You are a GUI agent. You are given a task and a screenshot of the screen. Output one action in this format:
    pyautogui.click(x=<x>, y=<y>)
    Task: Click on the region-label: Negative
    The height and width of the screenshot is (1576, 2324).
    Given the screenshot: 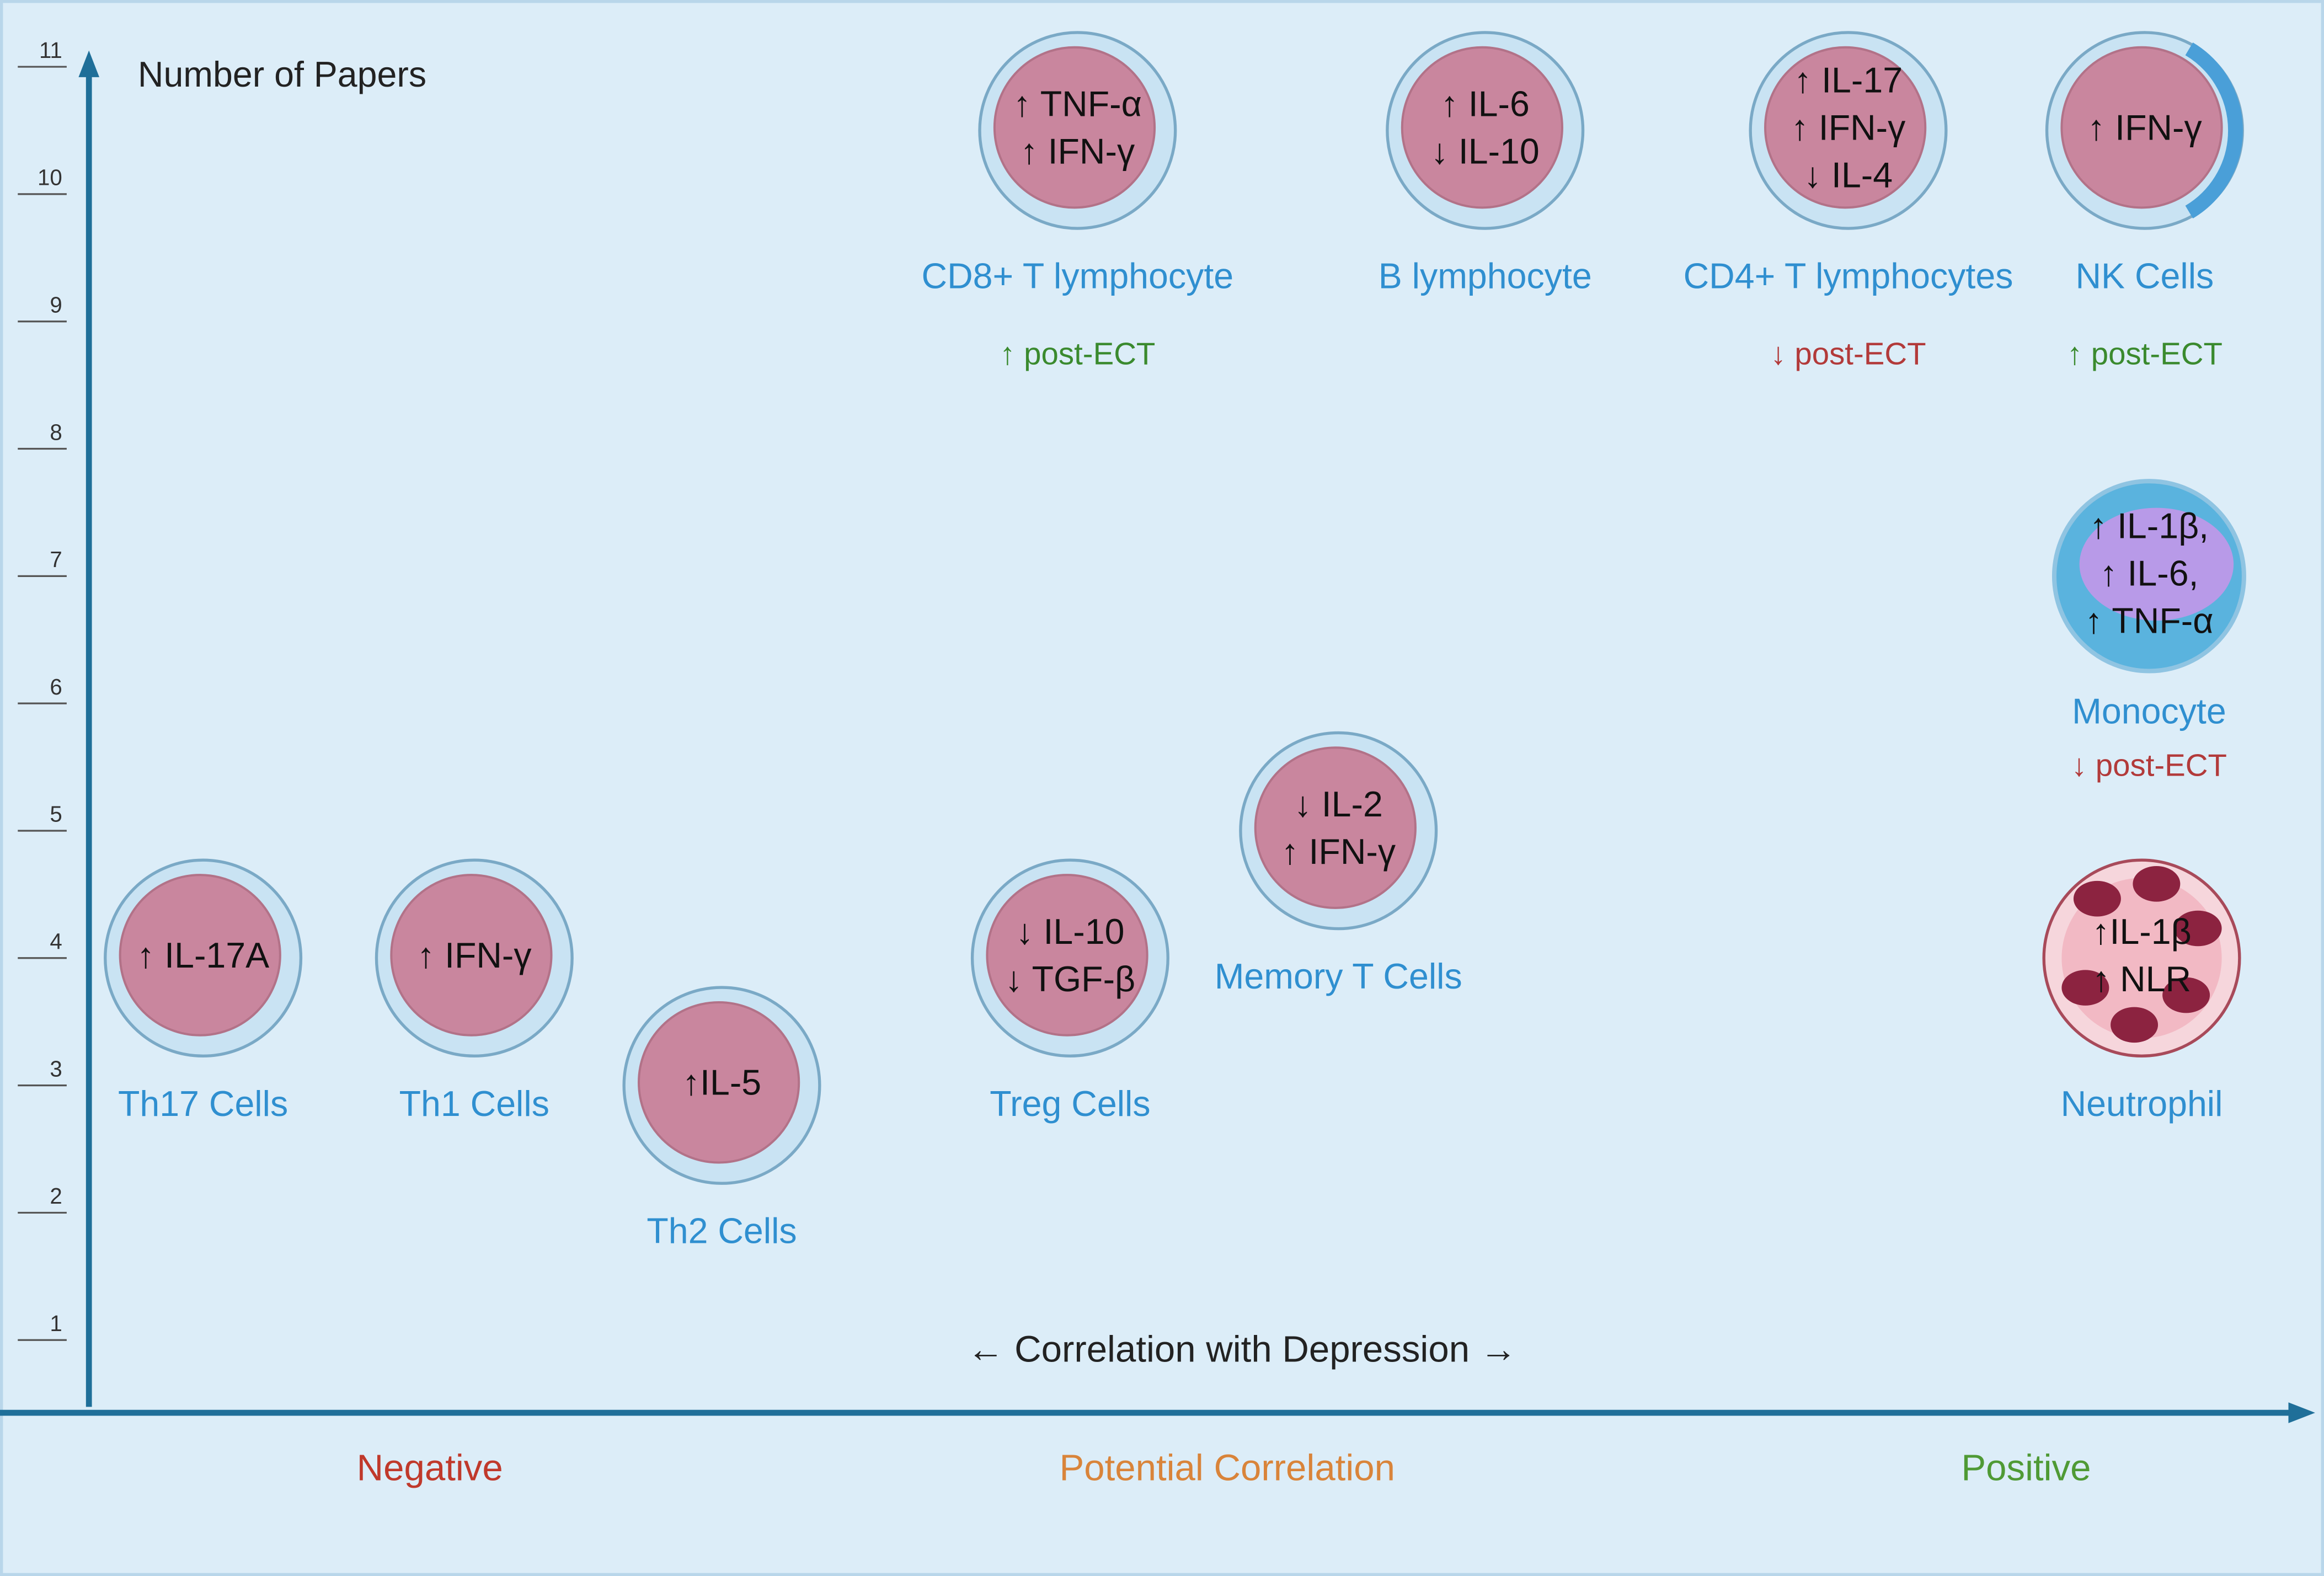 What is the action you would take?
    pyautogui.click(x=430, y=1468)
    